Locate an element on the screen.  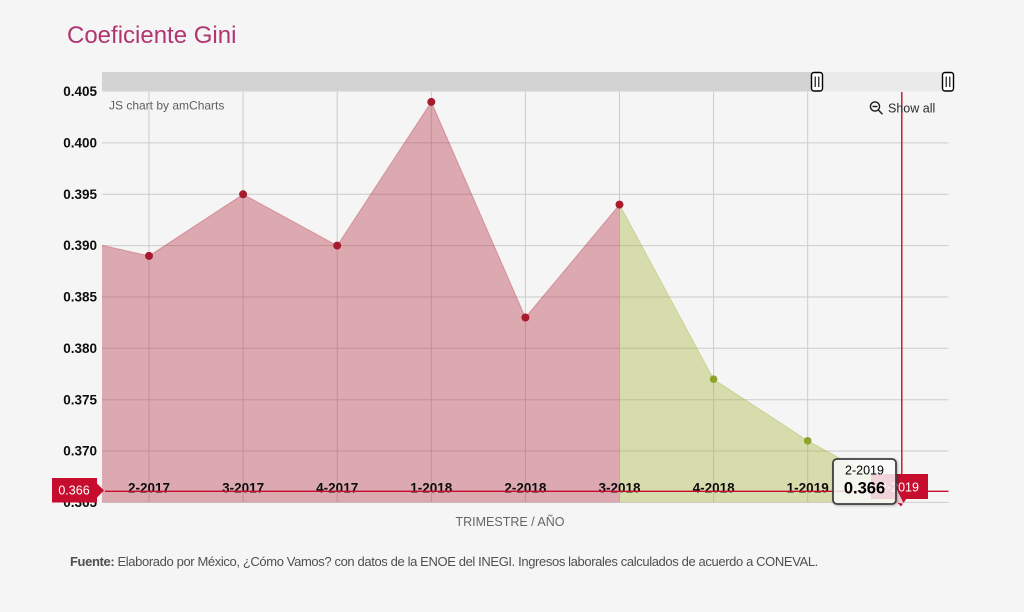
svg-text: 3-2018 is located at coordinates (619, 487).